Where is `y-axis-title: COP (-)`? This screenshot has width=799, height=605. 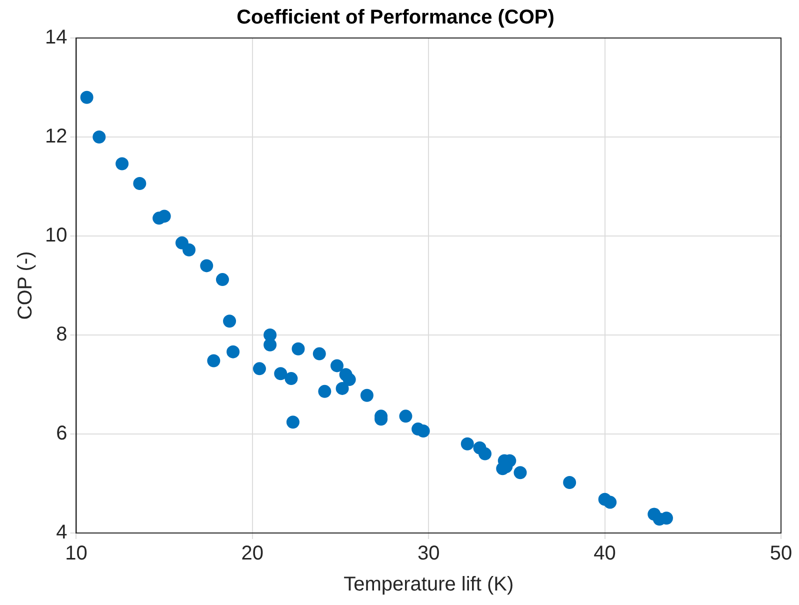 y-axis-title: COP (-) is located at coordinates (25, 285).